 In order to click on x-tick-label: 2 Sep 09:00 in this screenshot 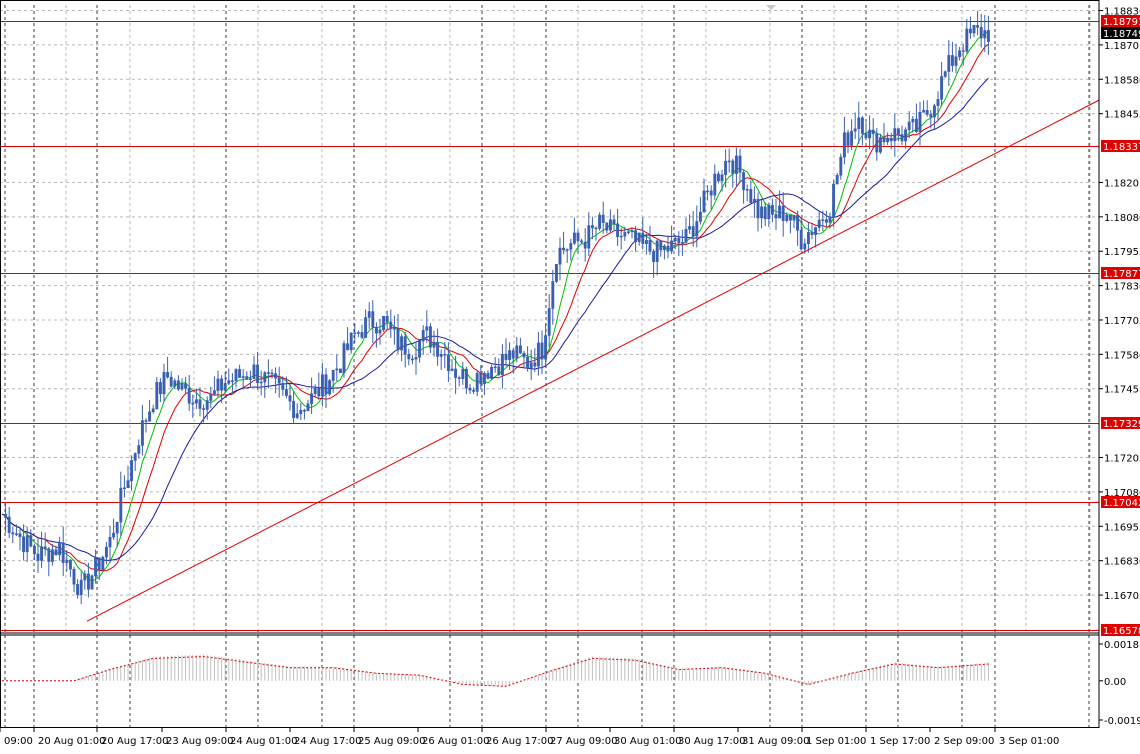, I will do `click(964, 741)`.